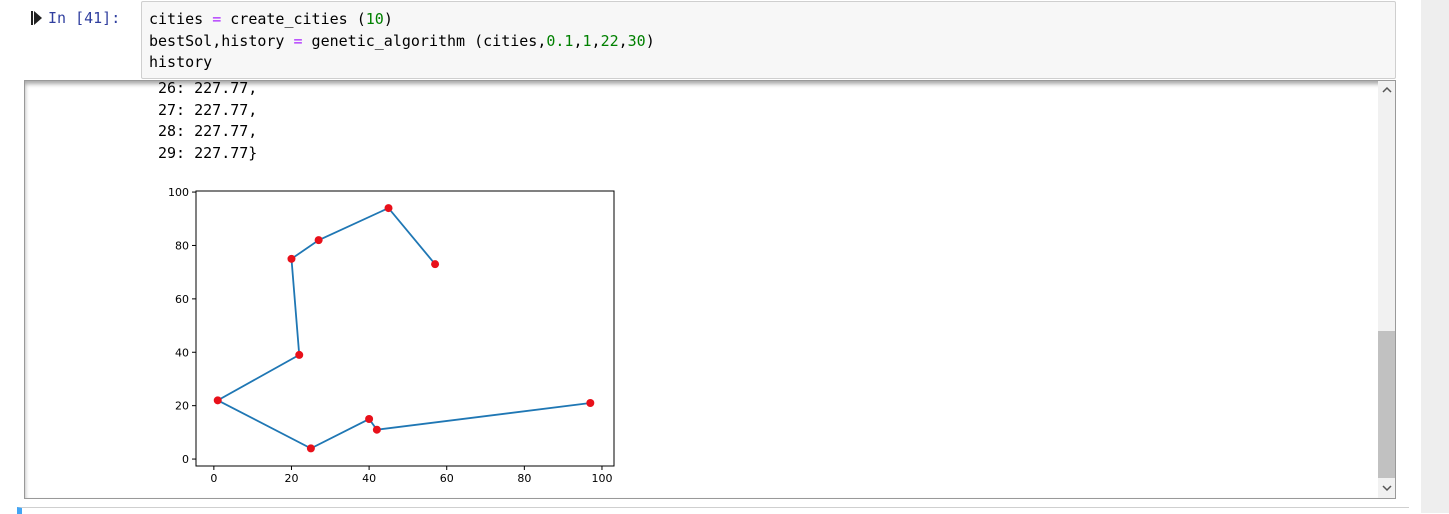 The image size is (1449, 514). Describe the element at coordinates (1387, 488) in the screenshot. I see `scroll-down` at that location.